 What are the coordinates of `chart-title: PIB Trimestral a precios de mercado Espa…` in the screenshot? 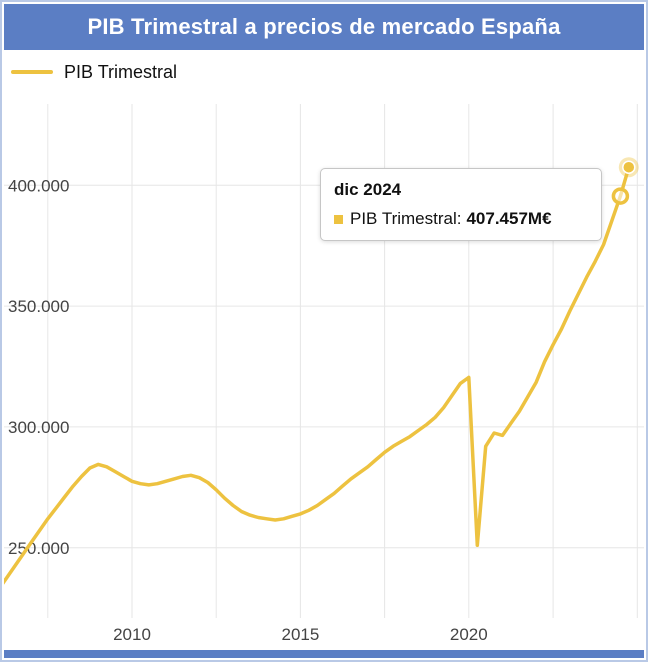 It's located at (324, 26).